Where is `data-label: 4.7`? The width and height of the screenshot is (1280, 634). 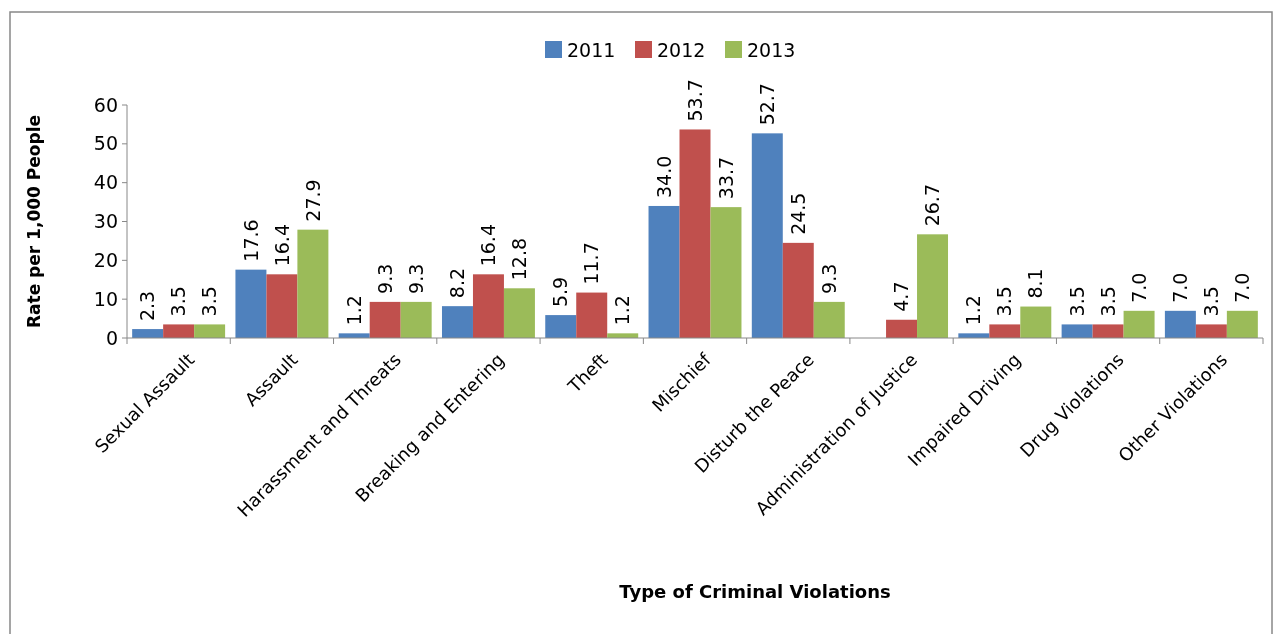
data-label: 4.7 is located at coordinates (901, 296).